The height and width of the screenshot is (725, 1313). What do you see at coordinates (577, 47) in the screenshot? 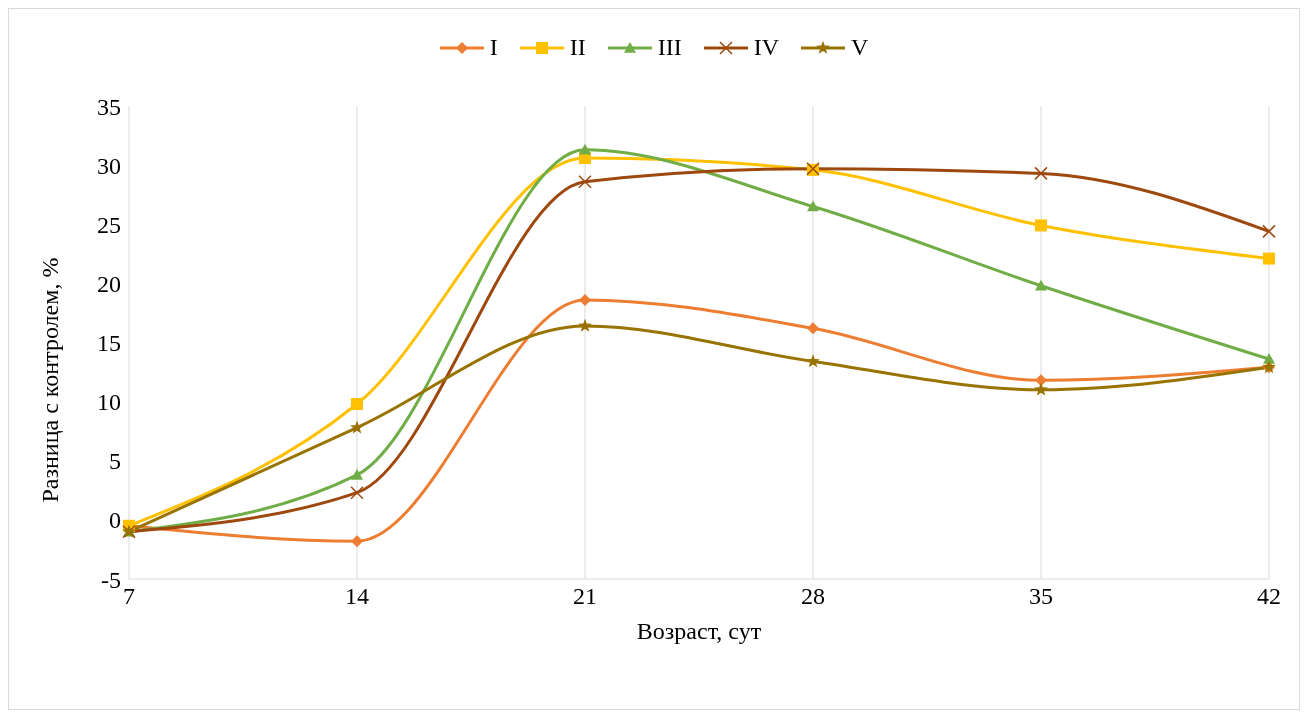
I see `legend-label: II` at bounding box center [577, 47].